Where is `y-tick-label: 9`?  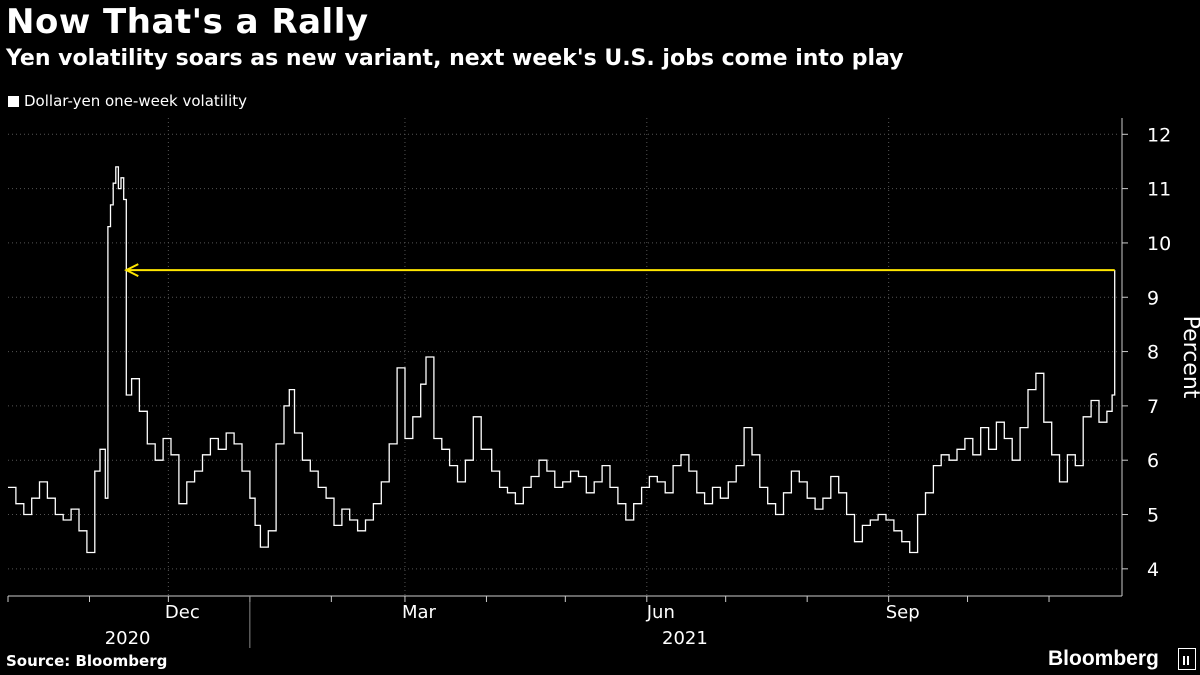
y-tick-label: 9 is located at coordinates (1153, 298).